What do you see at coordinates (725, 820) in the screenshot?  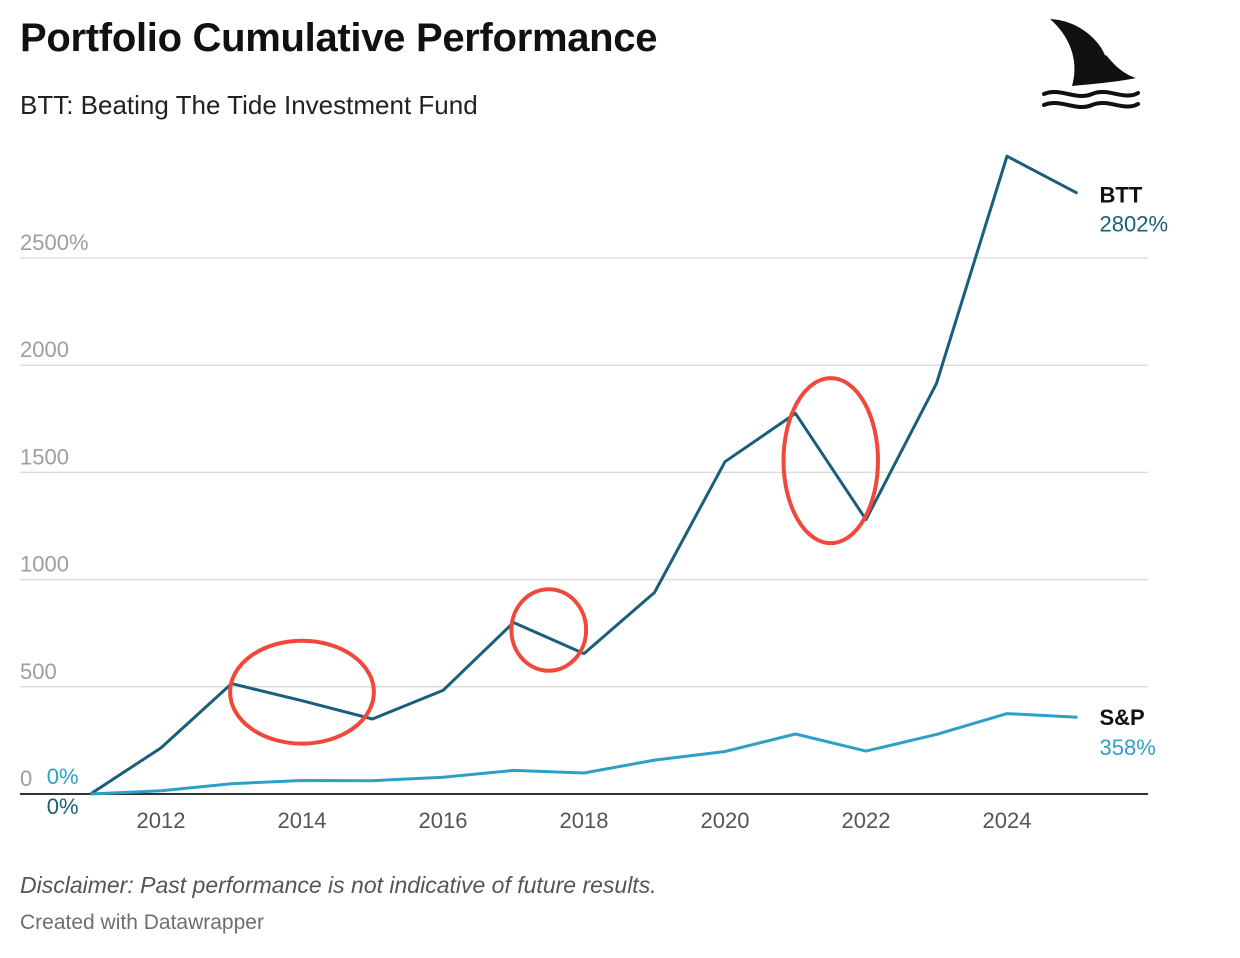 I see `x-tick-label: 2020` at bounding box center [725, 820].